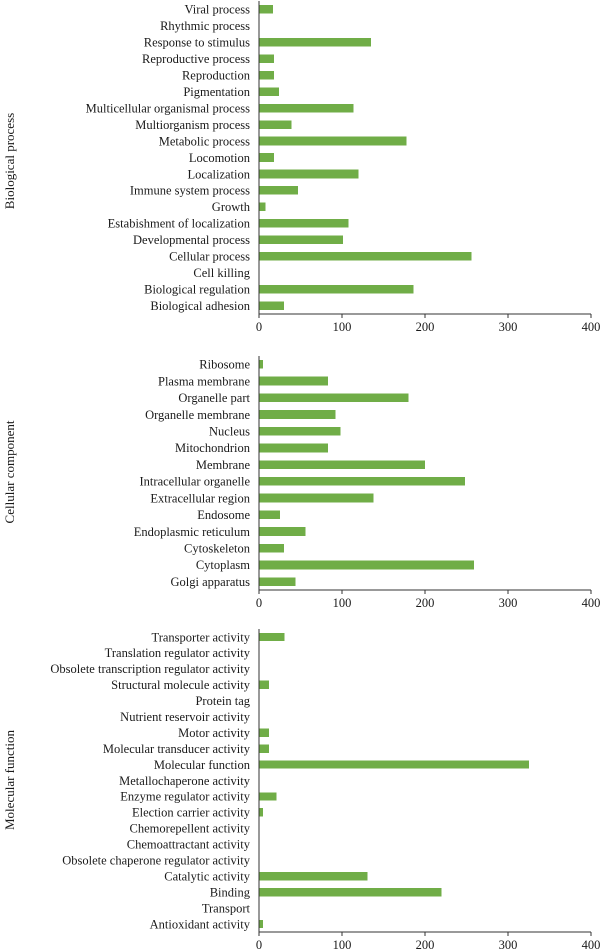 The image size is (600, 951). I want to click on category-label: Metabolic process, so click(204, 141).